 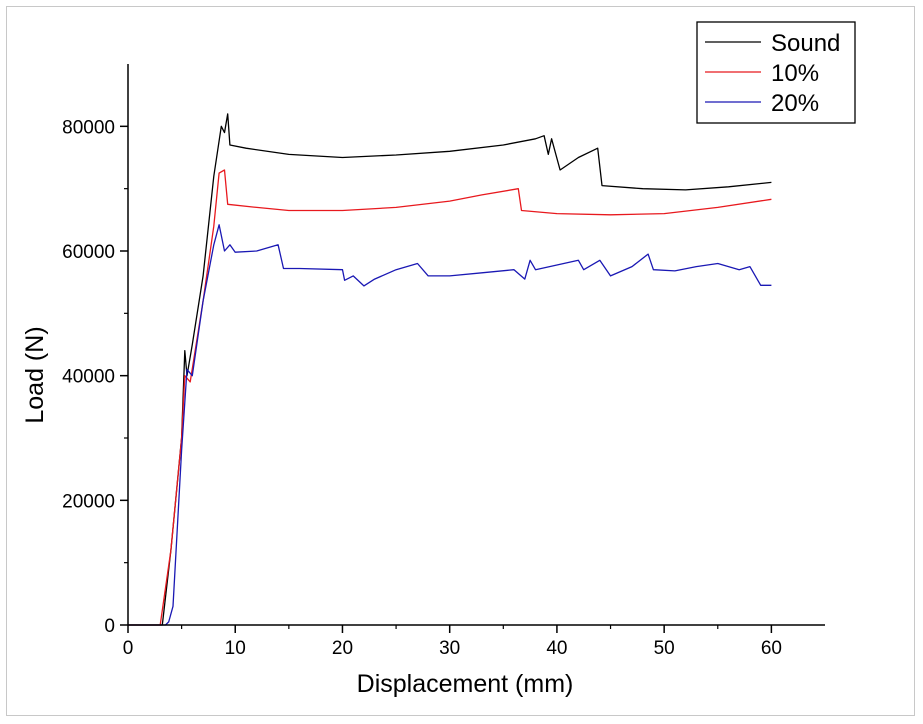 I want to click on y-tick-label: 0, so click(x=109, y=626).